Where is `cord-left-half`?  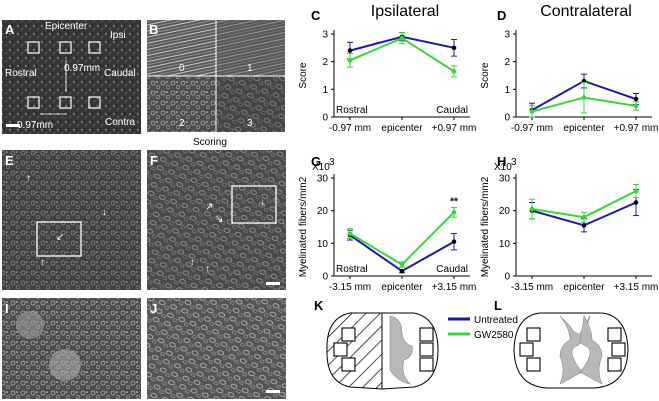
cord-left-half is located at coordinates (354, 351).